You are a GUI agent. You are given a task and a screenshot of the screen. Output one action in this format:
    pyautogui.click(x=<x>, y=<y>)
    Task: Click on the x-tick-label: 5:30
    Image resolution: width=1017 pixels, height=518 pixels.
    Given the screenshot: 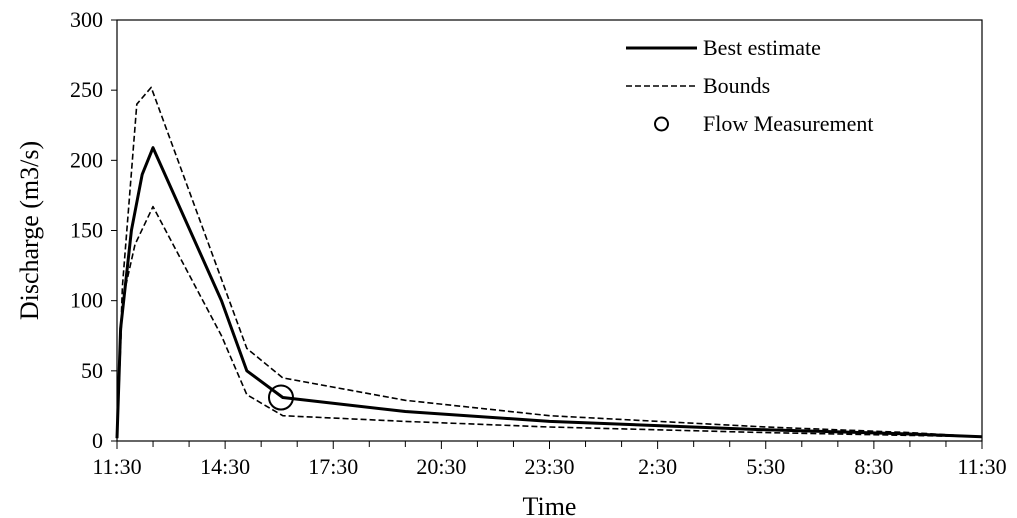 What is the action you would take?
    pyautogui.click(x=765, y=466)
    